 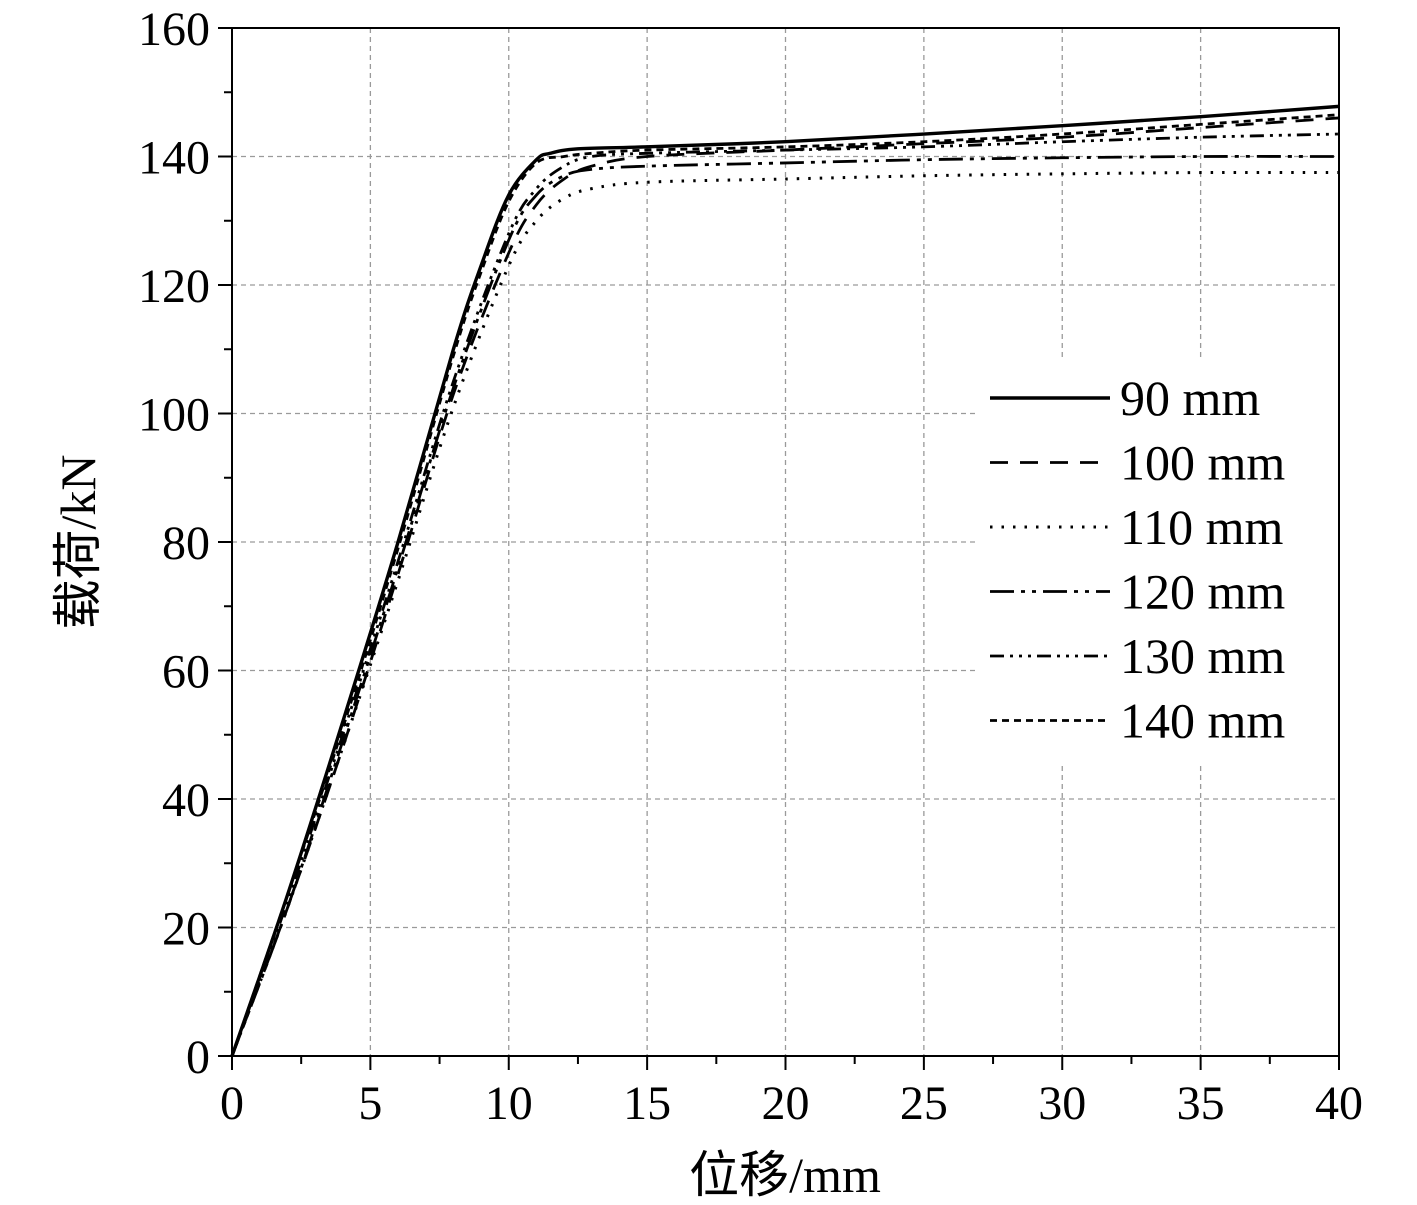 I want to click on y-tick-label: 120, so click(x=174, y=286).